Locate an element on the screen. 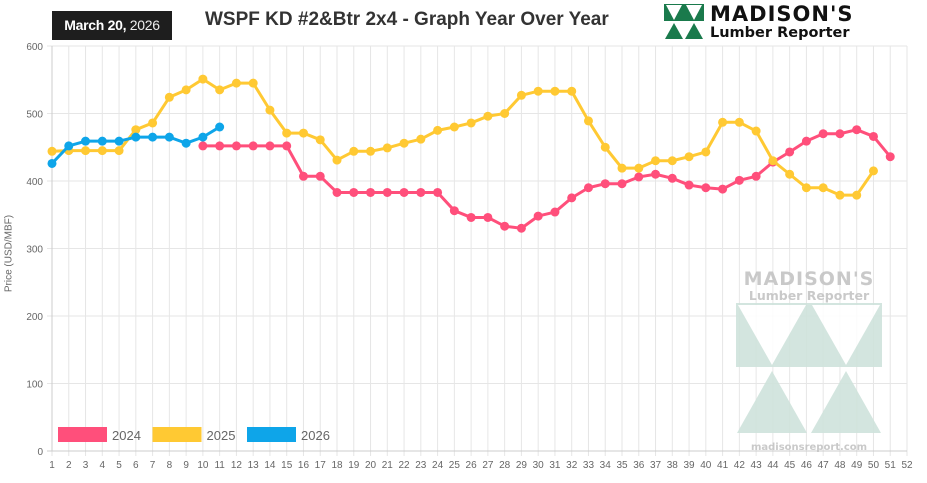 The width and height of the screenshot is (927, 483). y-tick-label: 400 is located at coordinates (34, 182).